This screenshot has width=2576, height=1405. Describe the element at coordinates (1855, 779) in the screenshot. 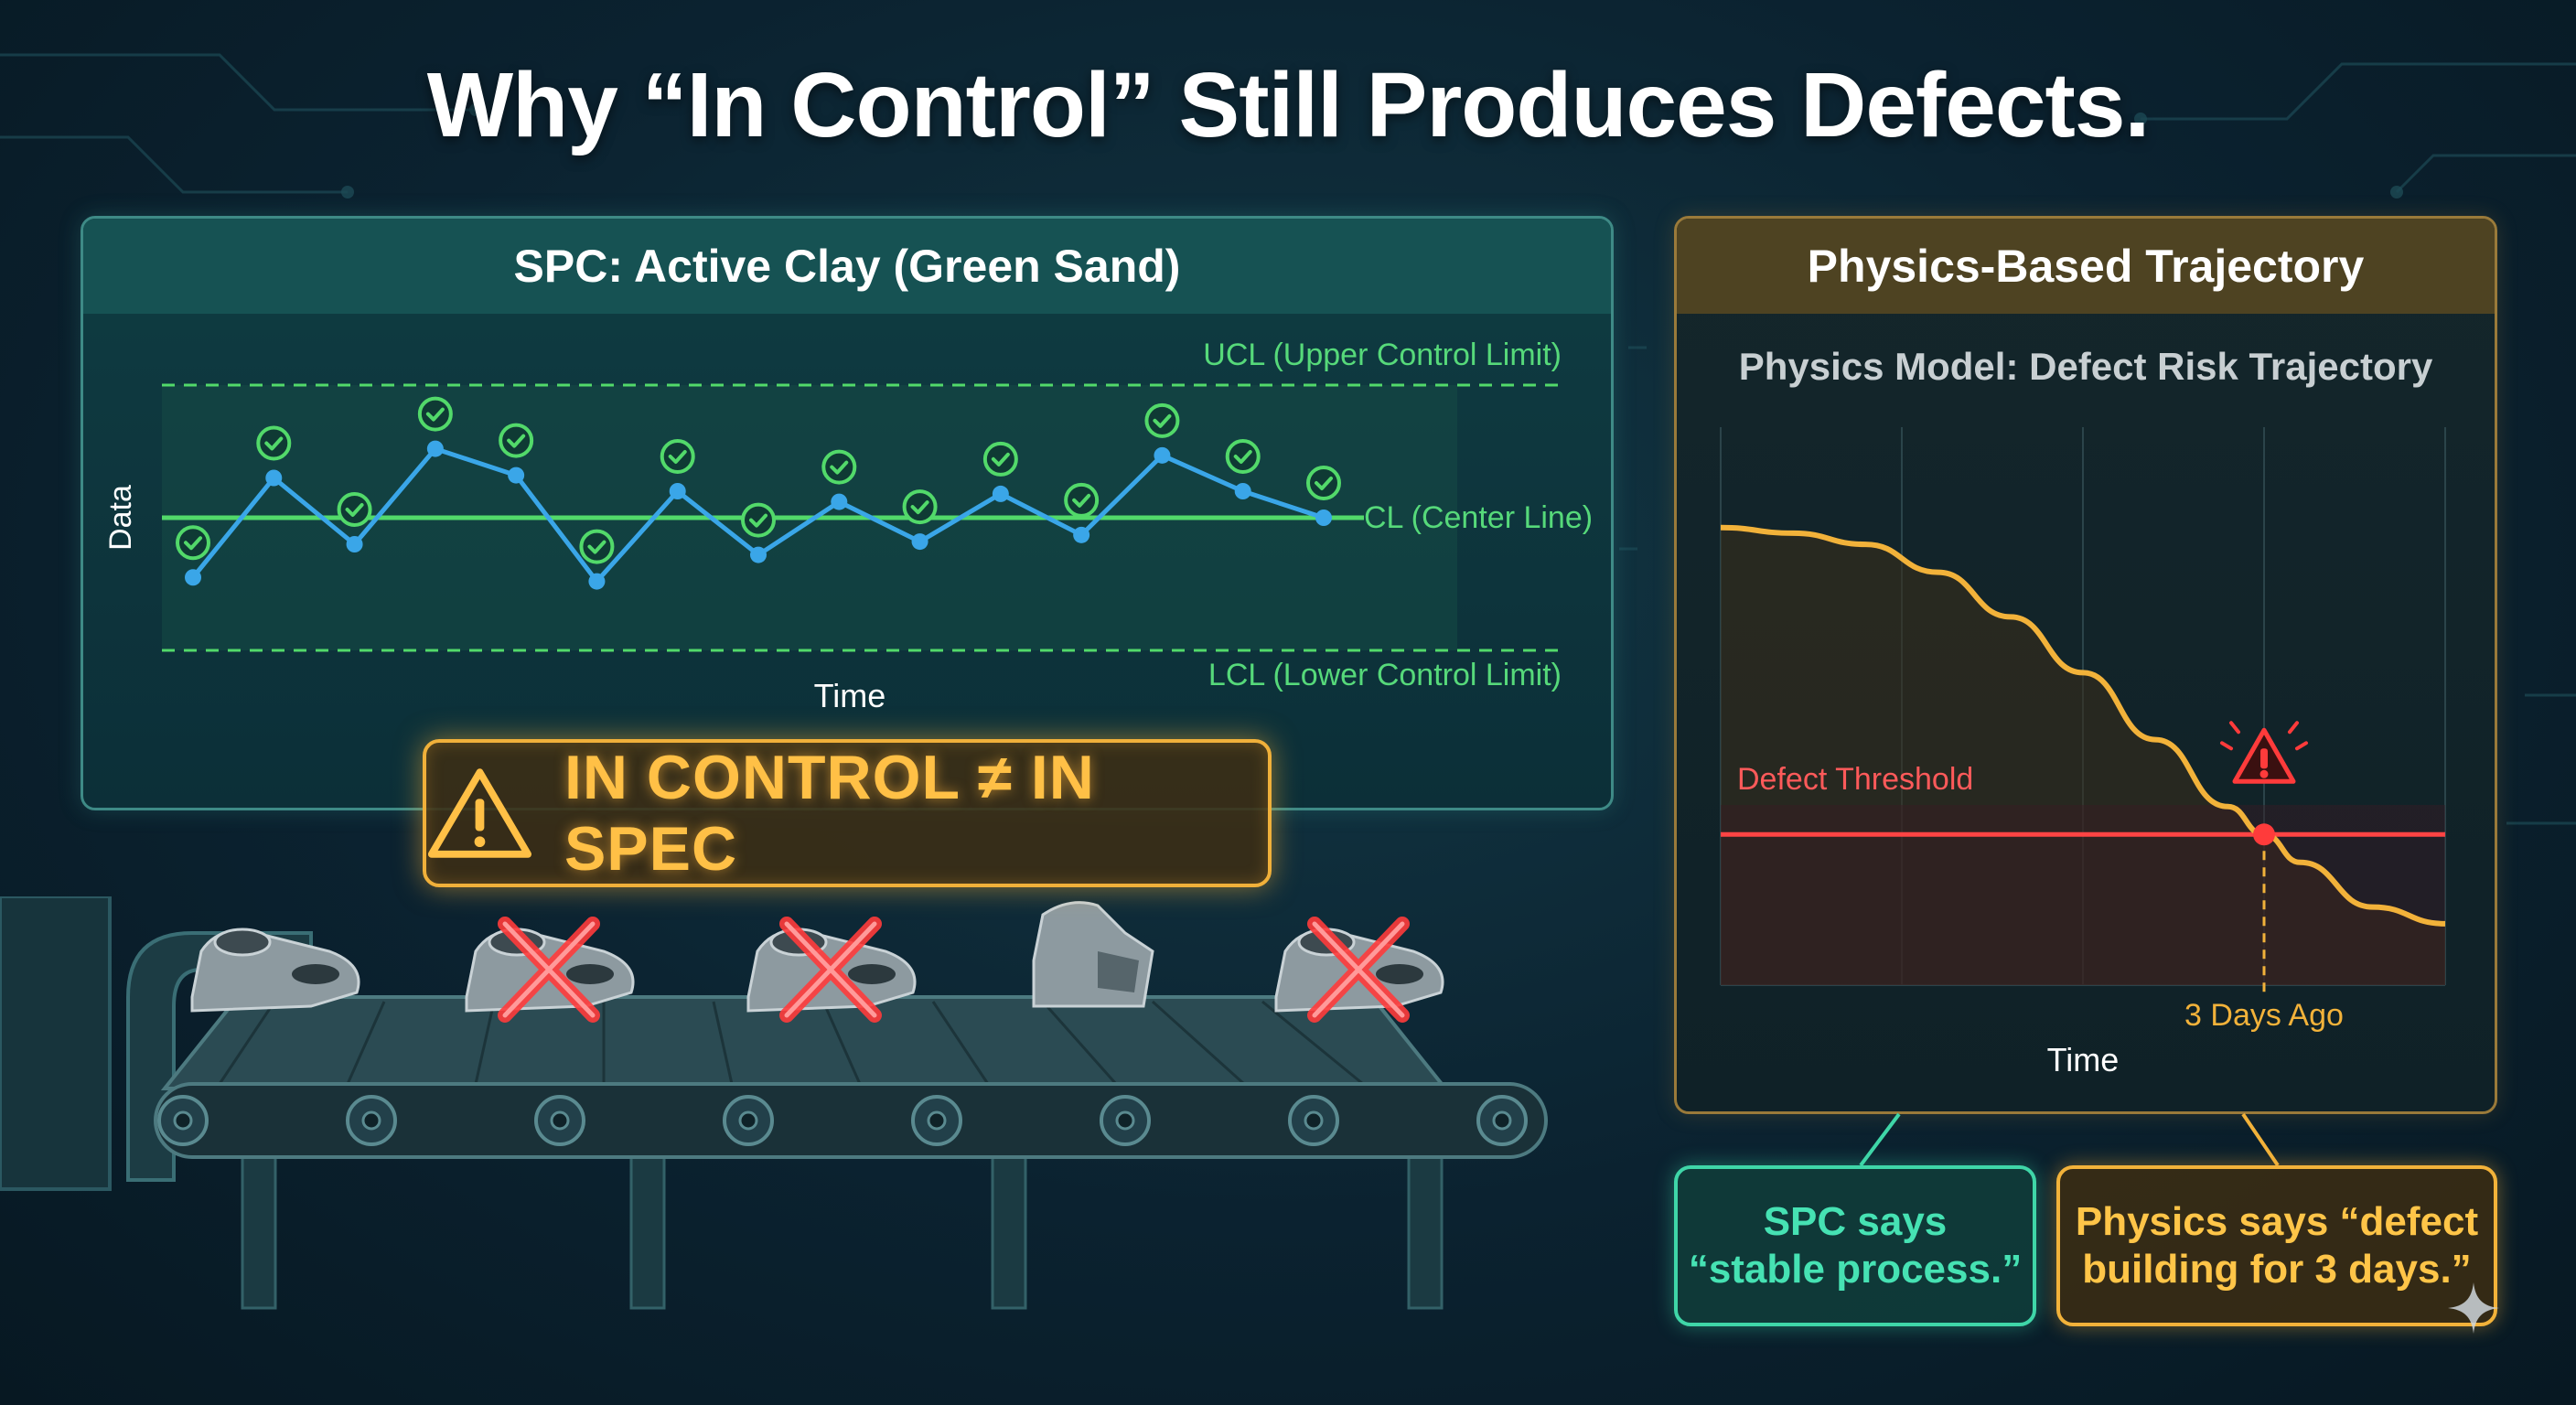

I see `defect-threshold-label: Defect Threshold` at that location.